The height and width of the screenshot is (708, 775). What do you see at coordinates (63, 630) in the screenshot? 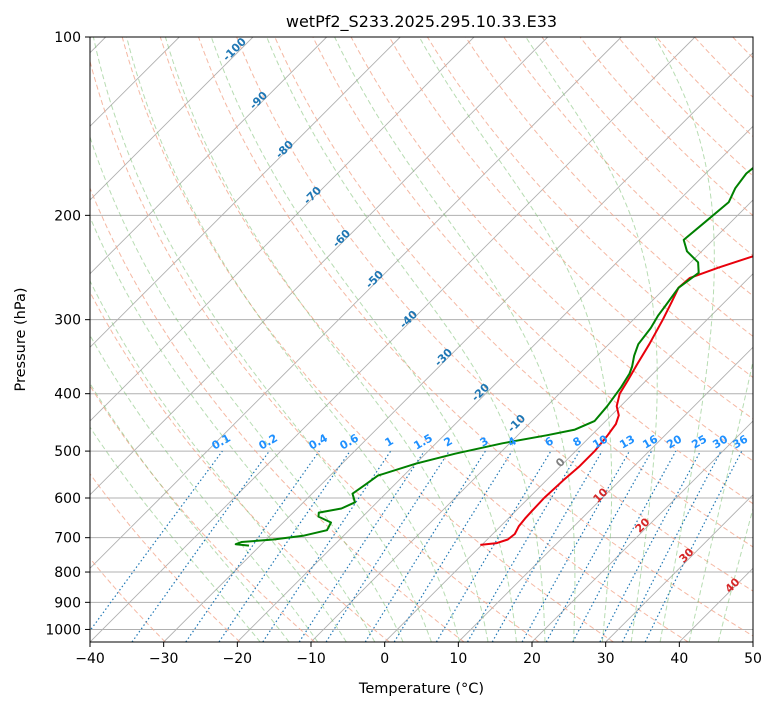
I see `y-tick-label: 1000` at bounding box center [63, 630].